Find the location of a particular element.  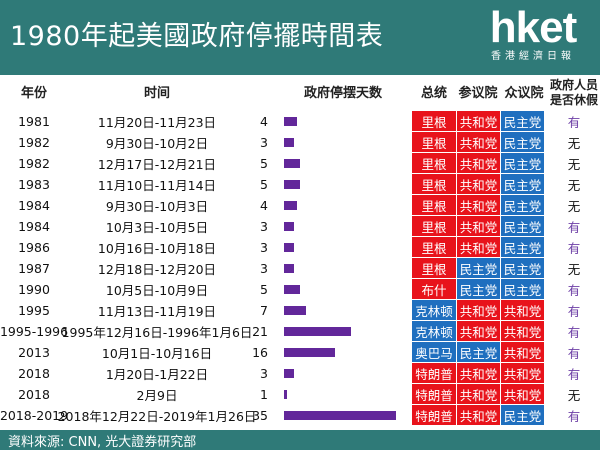

table-row: 1995 11月13日-11月19日 7 克林顿 共和党 共和党有 is located at coordinates (300, 310).